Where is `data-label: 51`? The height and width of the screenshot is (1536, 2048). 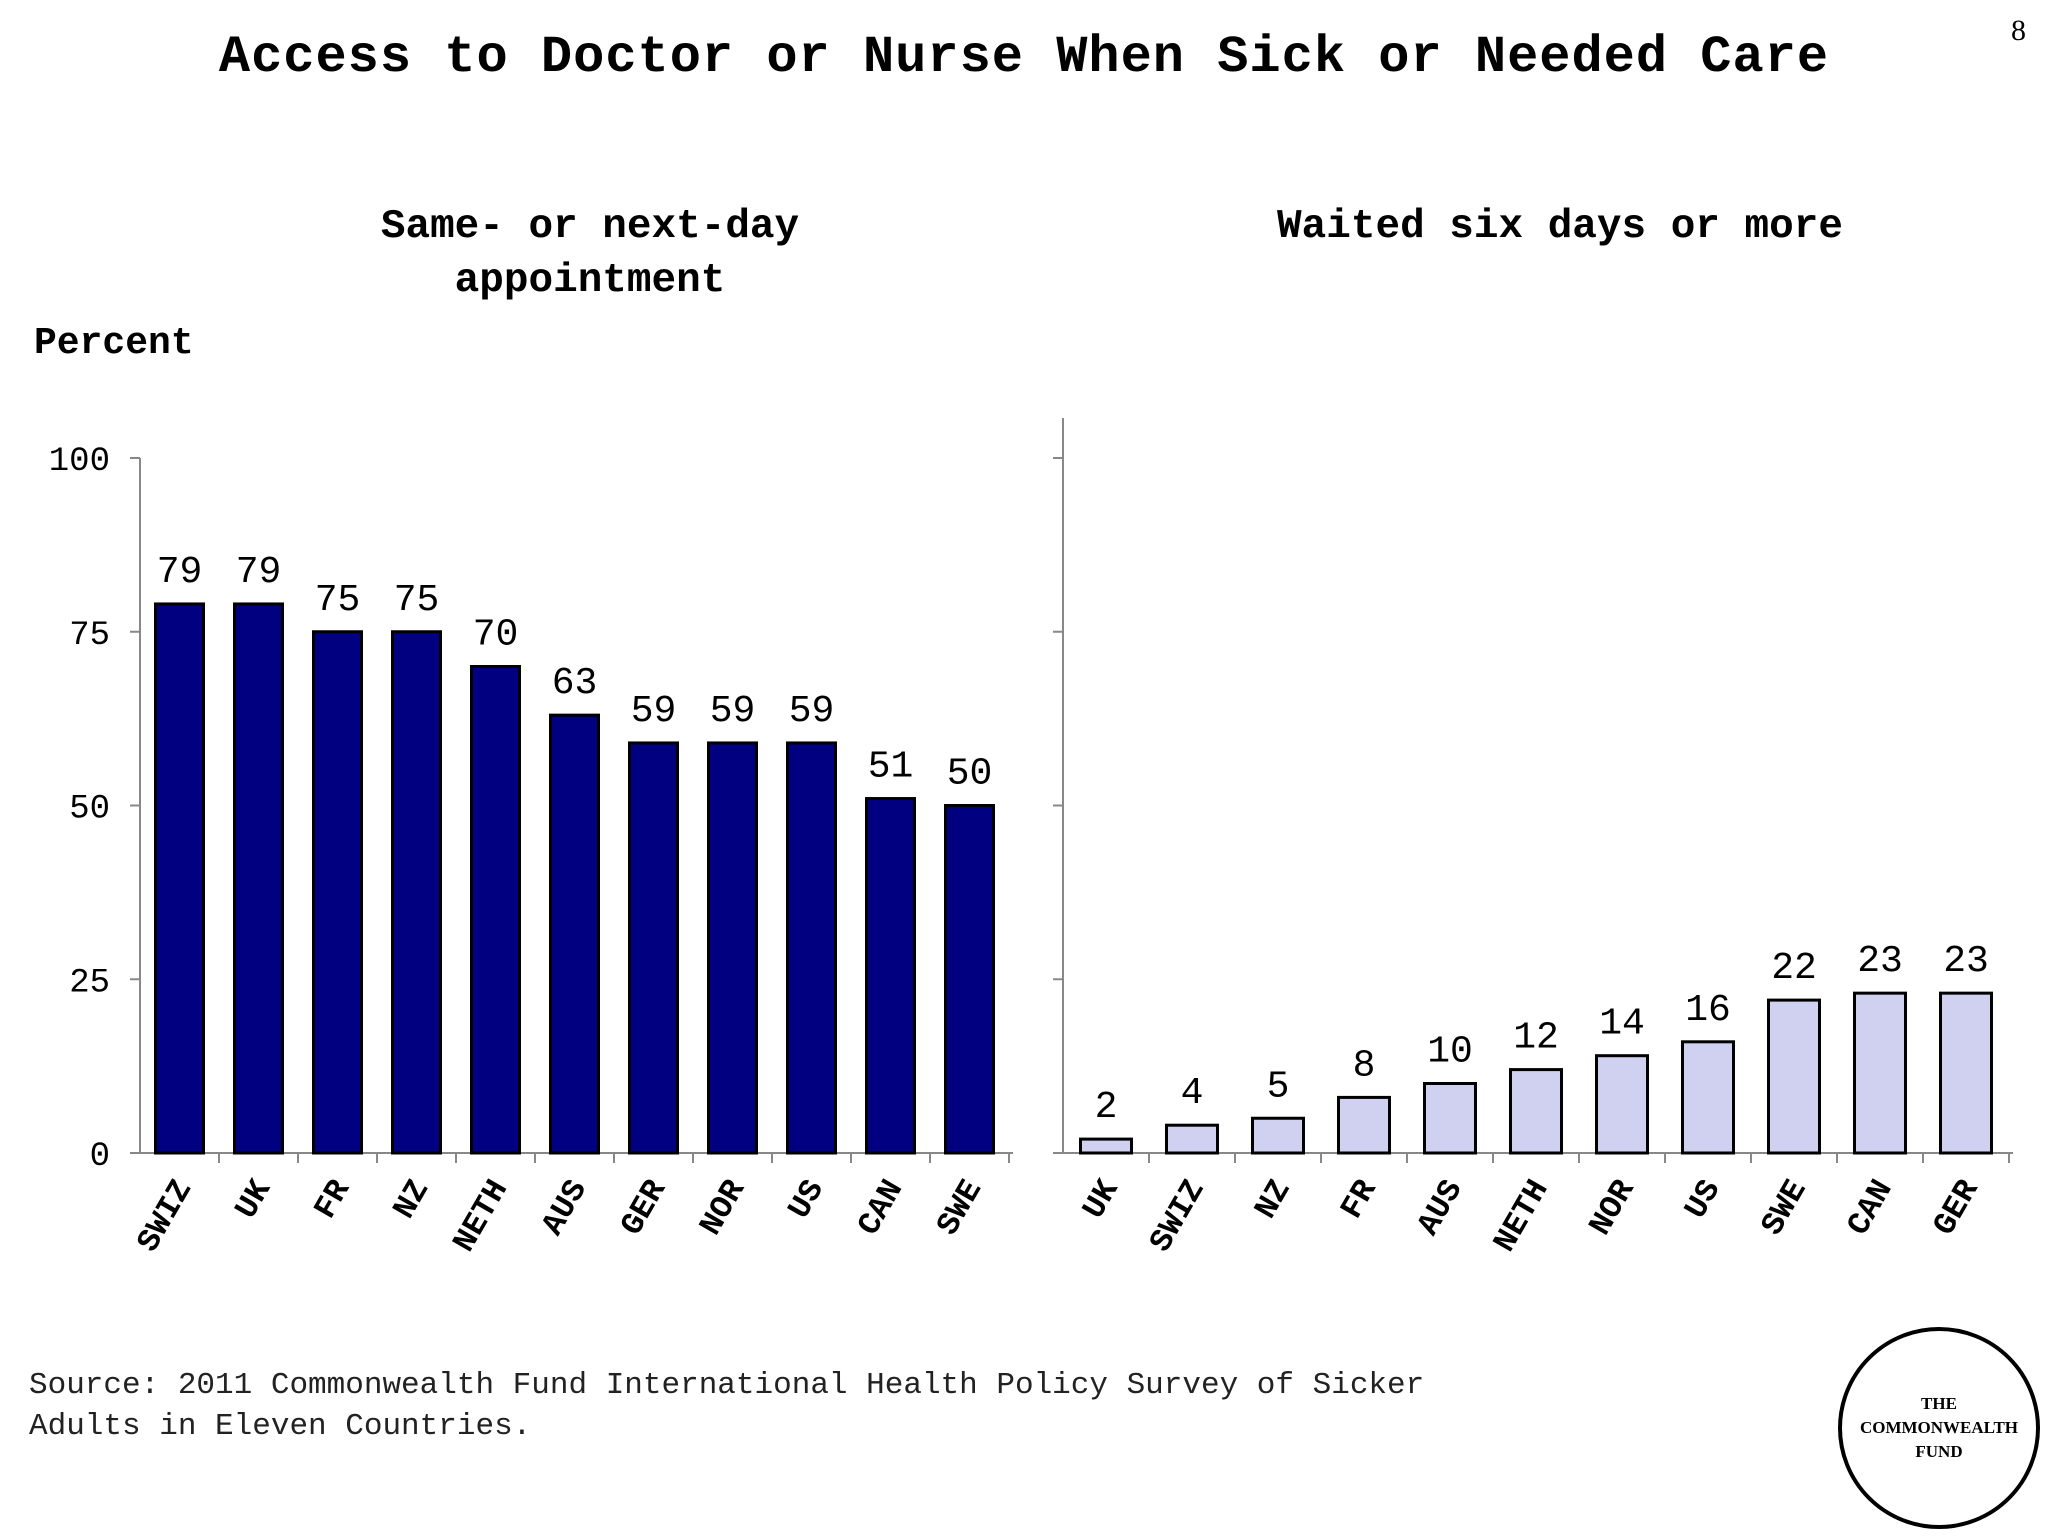
data-label: 51 is located at coordinates (891, 767).